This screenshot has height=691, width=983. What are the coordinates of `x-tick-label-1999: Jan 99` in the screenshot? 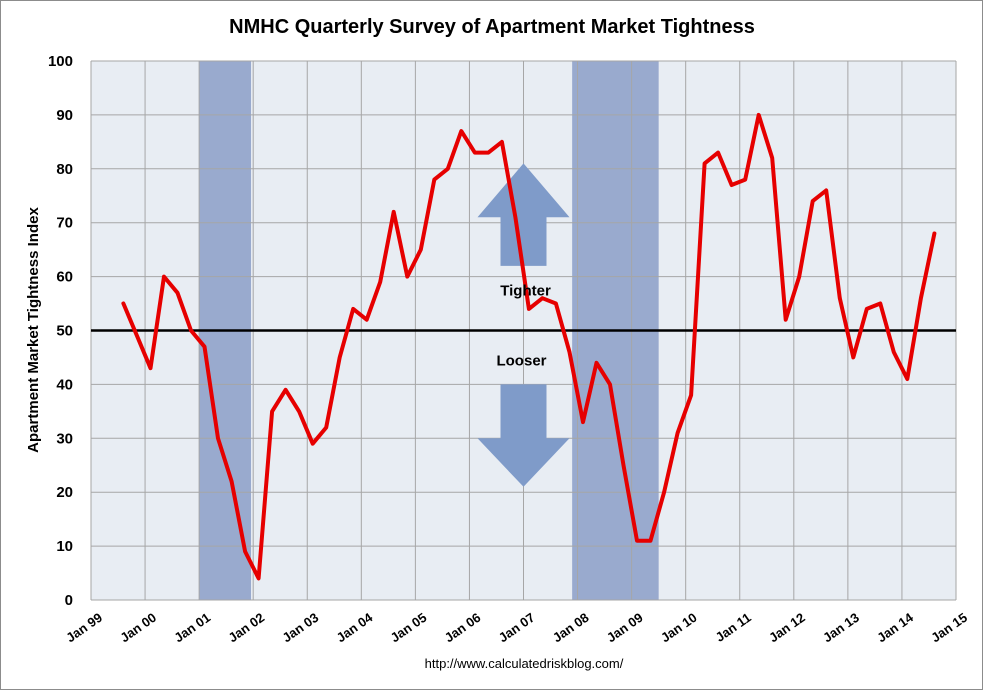 It's located at (84, 628).